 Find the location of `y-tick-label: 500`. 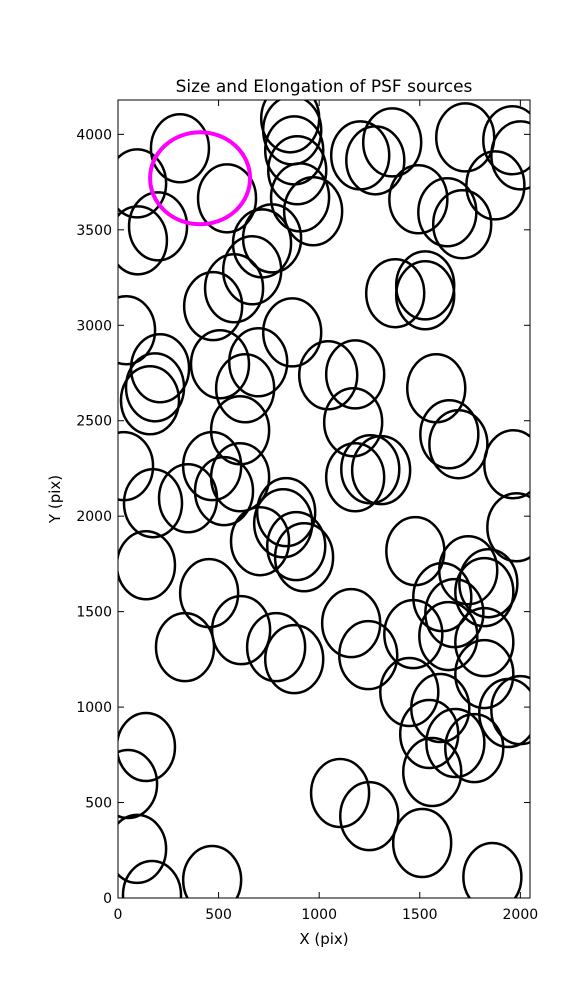

y-tick-label: 500 is located at coordinates (98, 804).